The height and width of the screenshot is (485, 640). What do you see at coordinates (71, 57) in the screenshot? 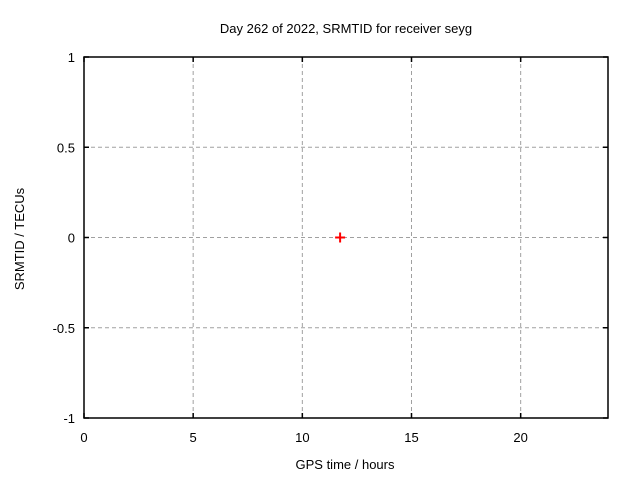
I see `y-tick-label: 1` at bounding box center [71, 57].